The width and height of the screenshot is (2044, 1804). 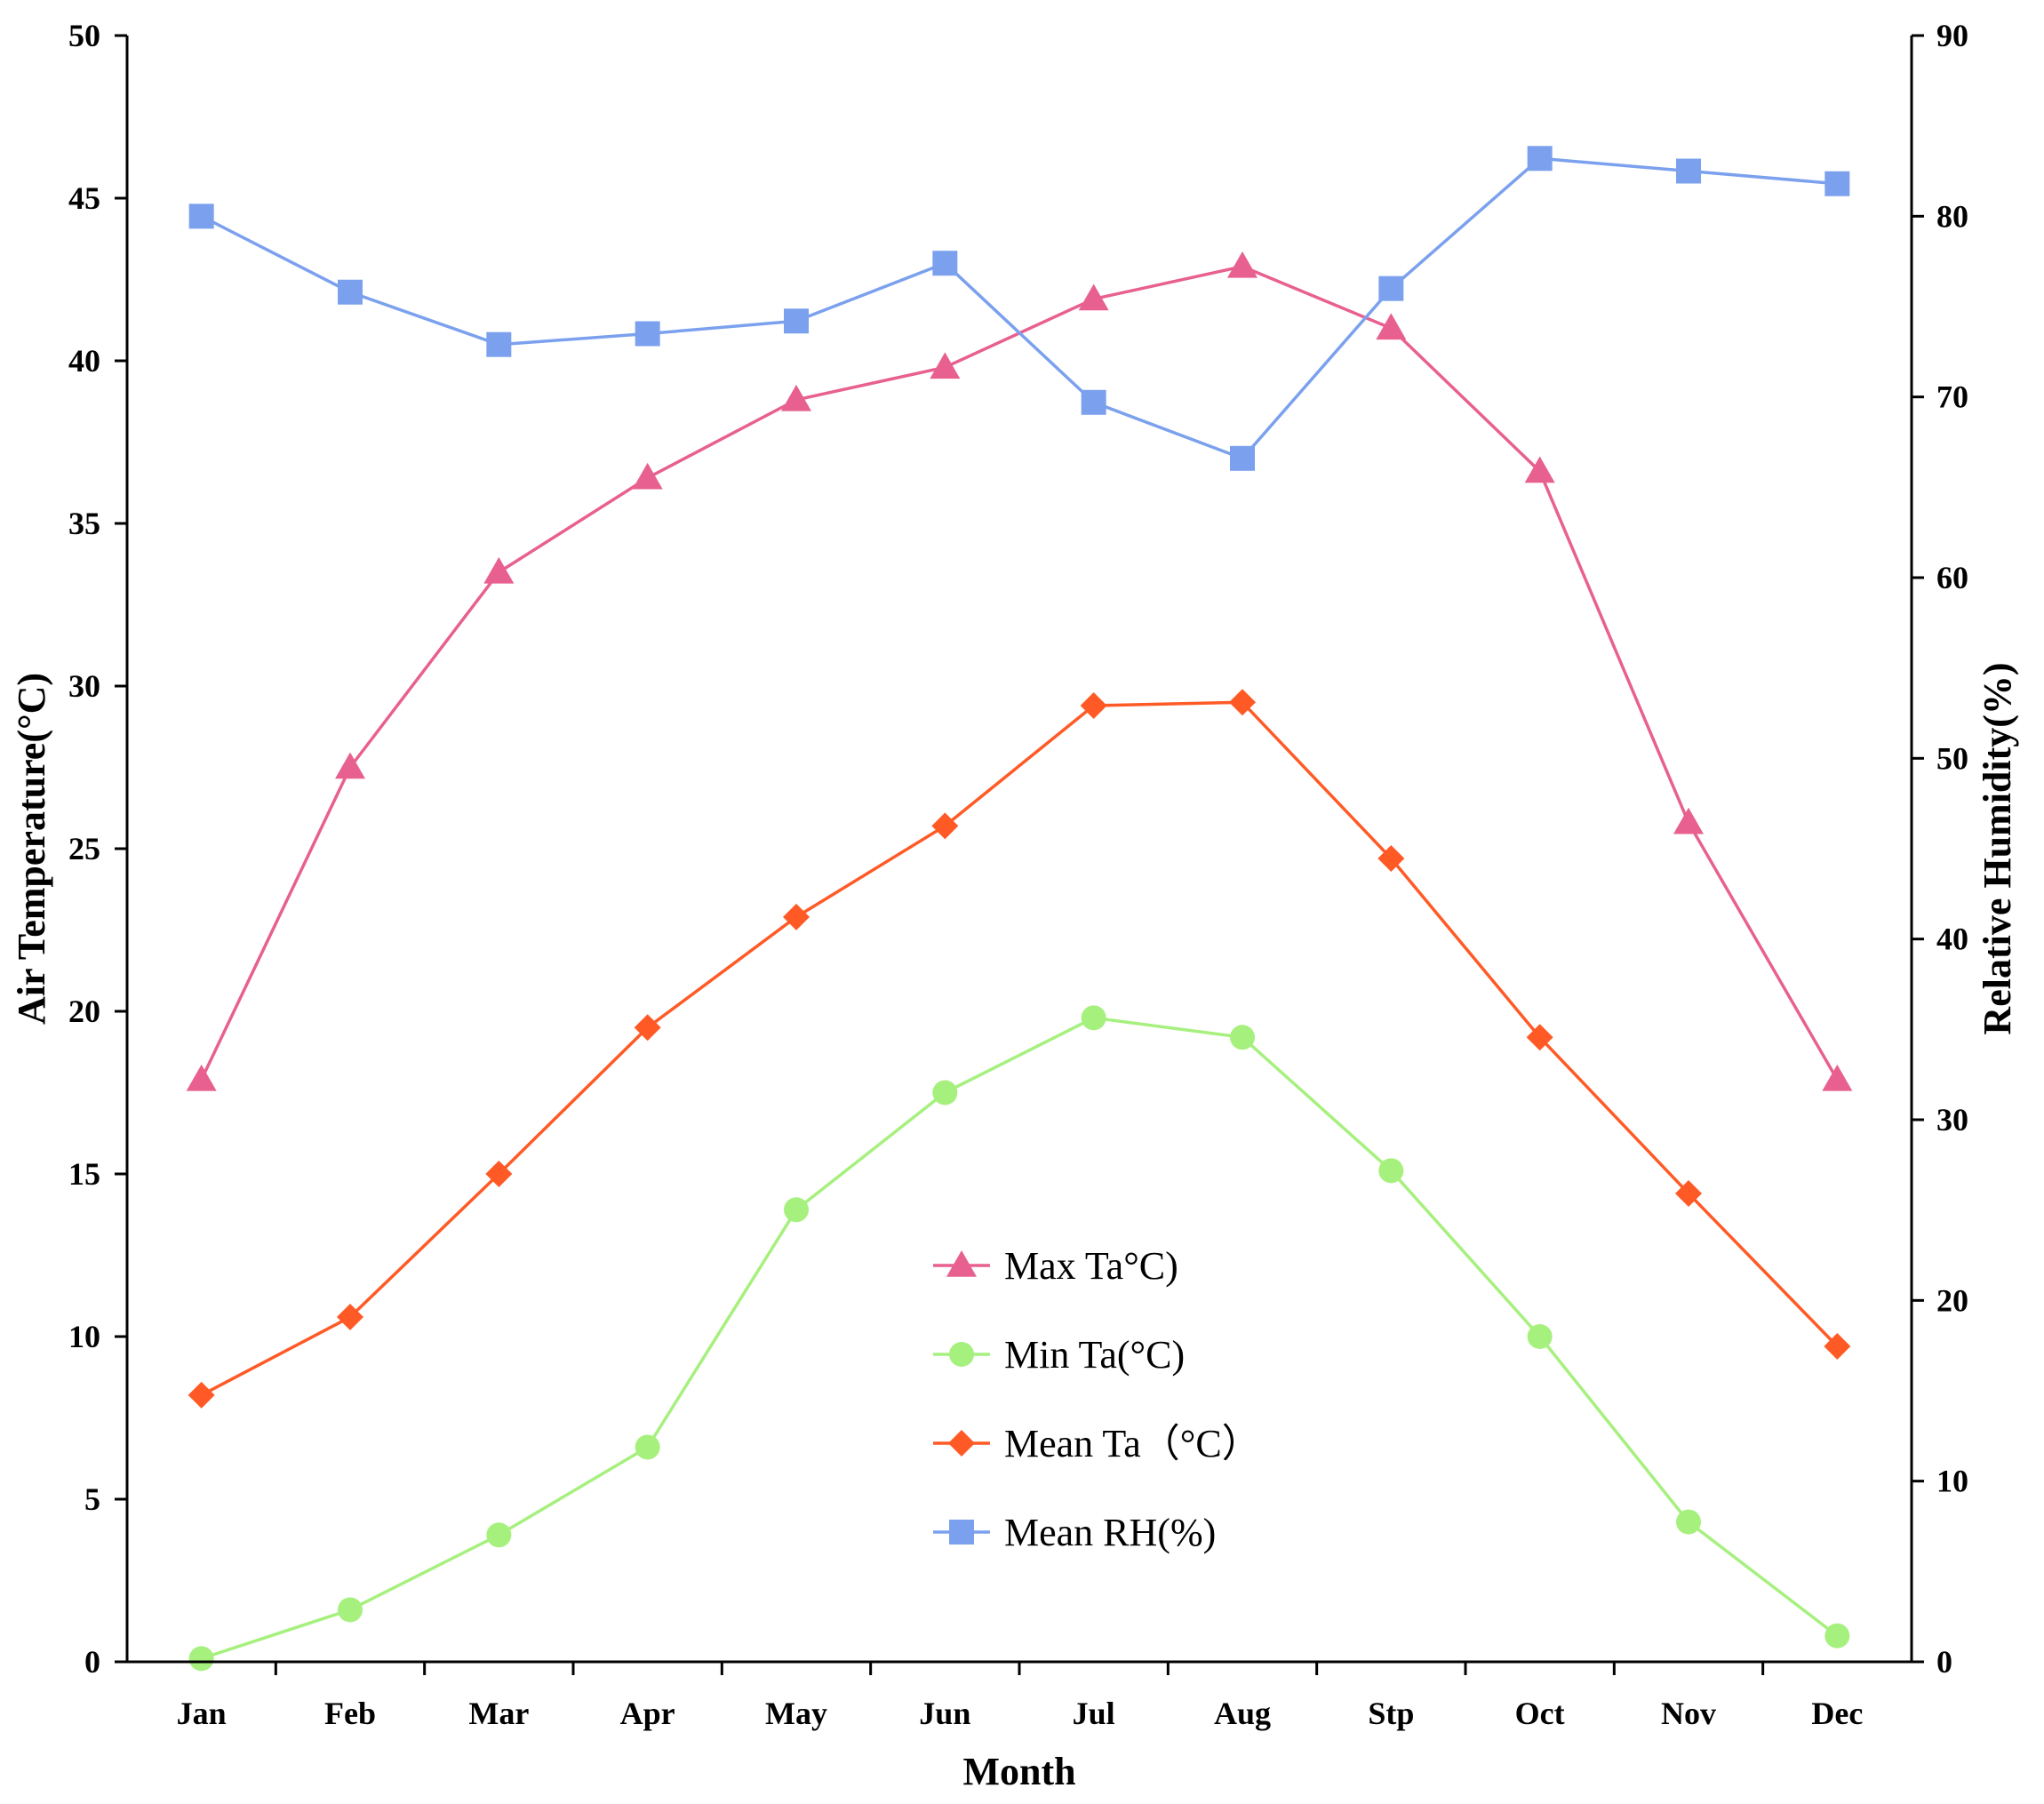 What do you see at coordinates (1391, 1713) in the screenshot?
I see `x-tick-label: Stp` at bounding box center [1391, 1713].